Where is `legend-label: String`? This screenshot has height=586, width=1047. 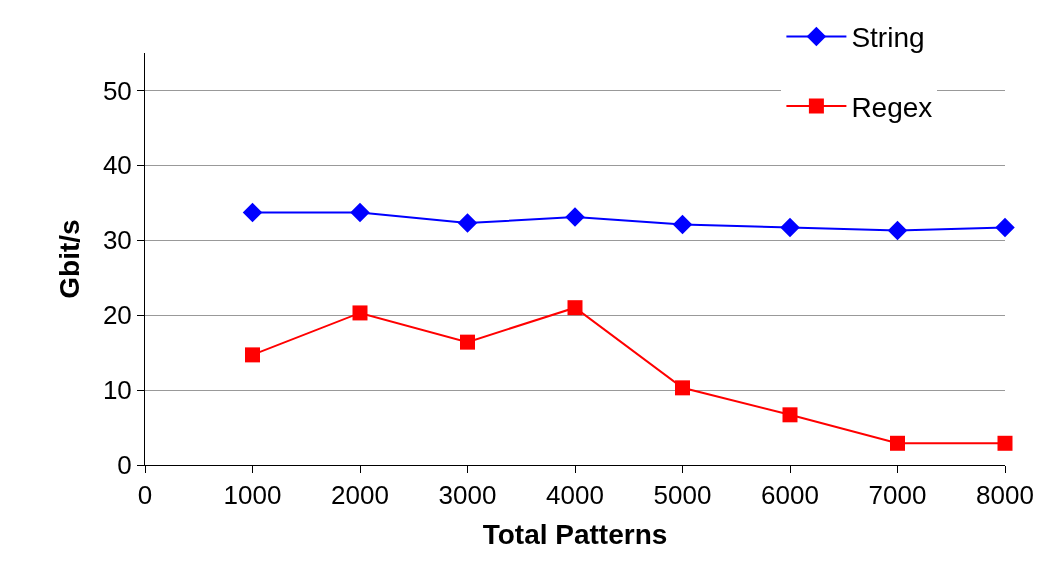
legend-label: String is located at coordinates (888, 38).